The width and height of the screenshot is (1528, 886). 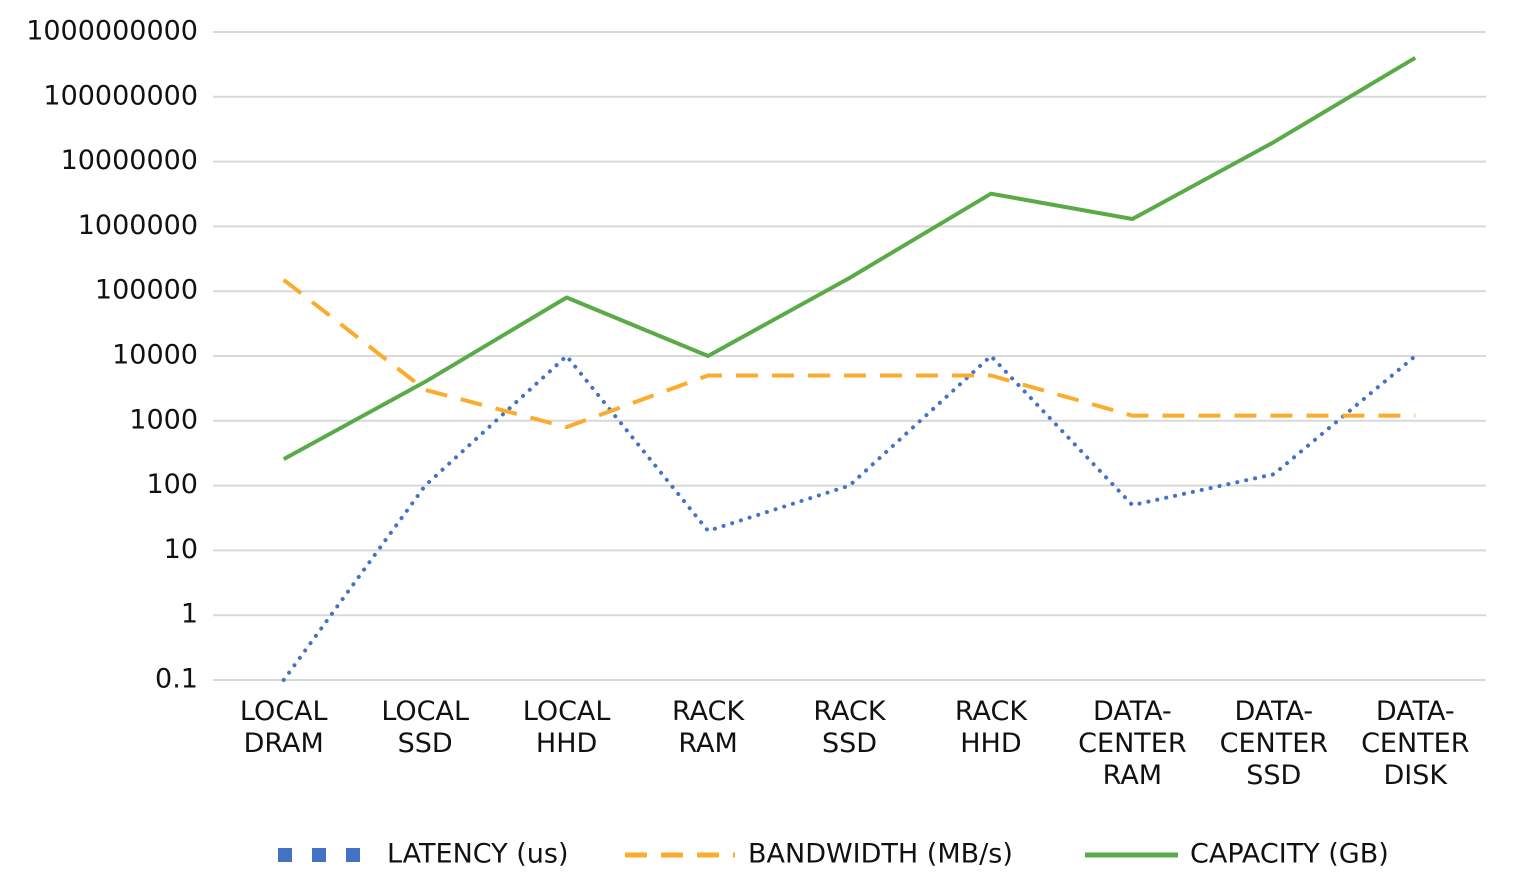 I want to click on y-tick-label: 10000, so click(x=155, y=355).